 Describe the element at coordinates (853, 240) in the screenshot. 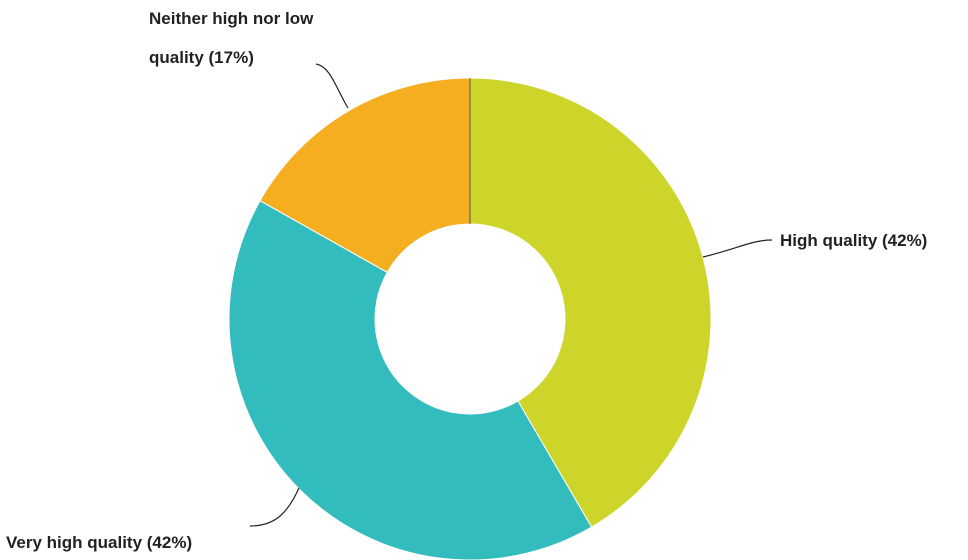

I see `slice-label-high-quality: High quality (42%)` at that location.